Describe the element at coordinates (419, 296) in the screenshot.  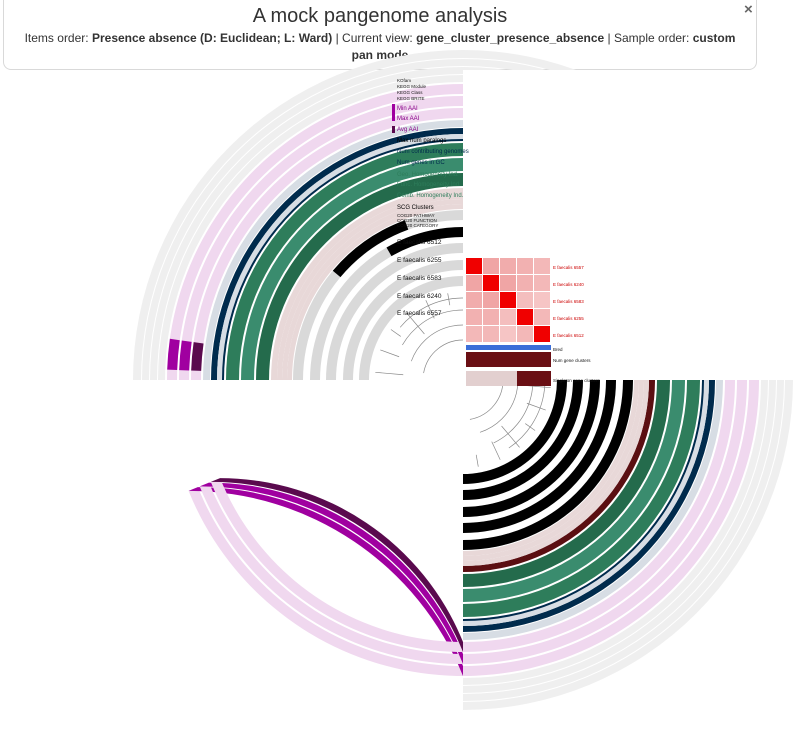
I see `genome-label: E faecalis 6240` at that location.